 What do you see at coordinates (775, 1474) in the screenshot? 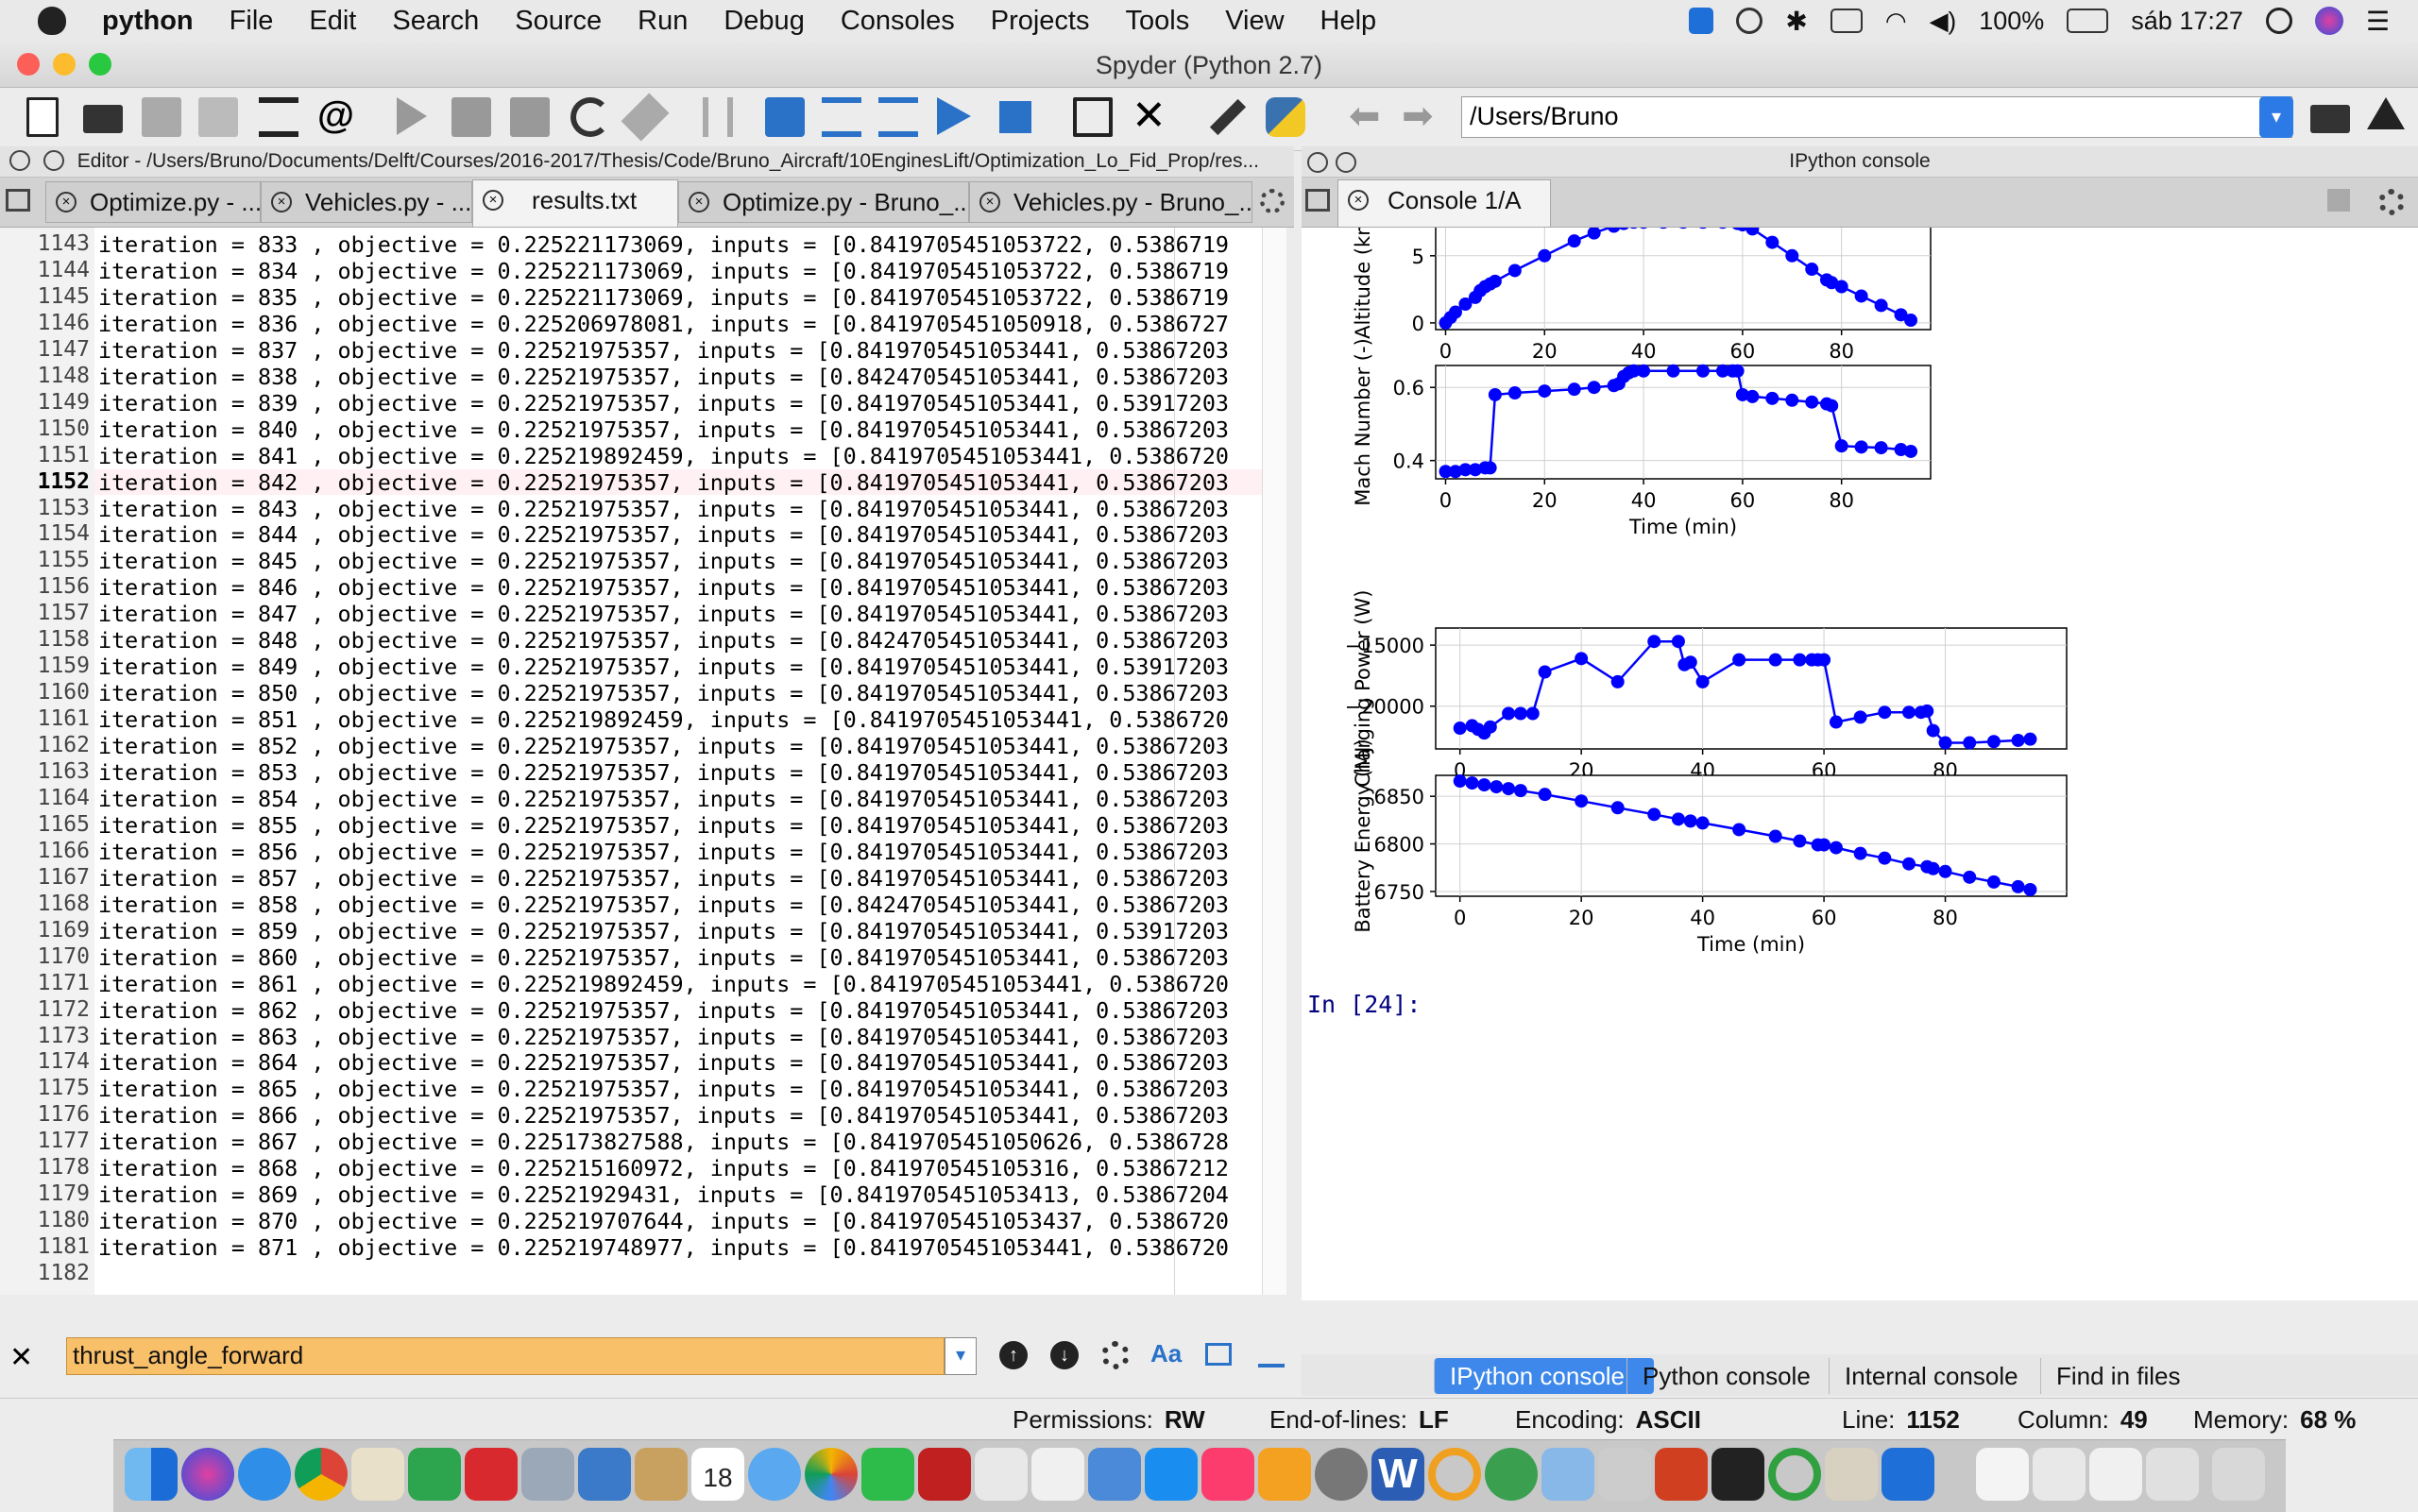
I see `messages-dock-icon` at bounding box center [775, 1474].